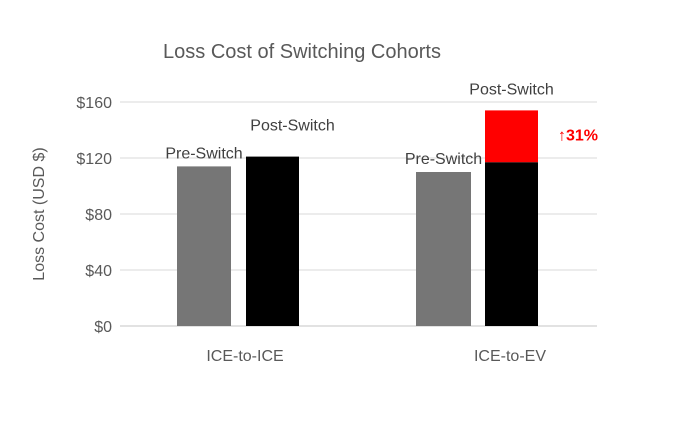  What do you see at coordinates (98, 215) in the screenshot?
I see `y-tick-label: $80` at bounding box center [98, 215].